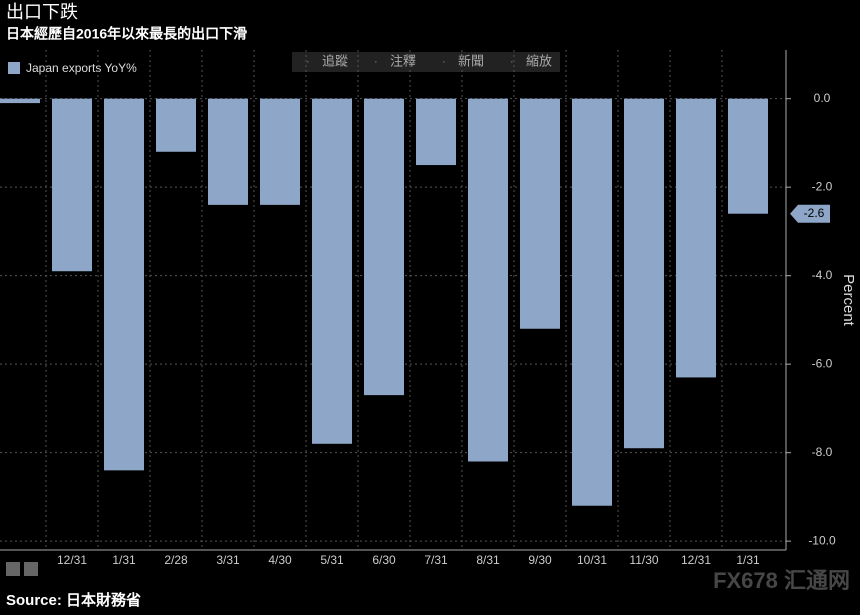 The image size is (860, 615). What do you see at coordinates (280, 560) in the screenshot?
I see `x-tick-label: 4/30` at bounding box center [280, 560].